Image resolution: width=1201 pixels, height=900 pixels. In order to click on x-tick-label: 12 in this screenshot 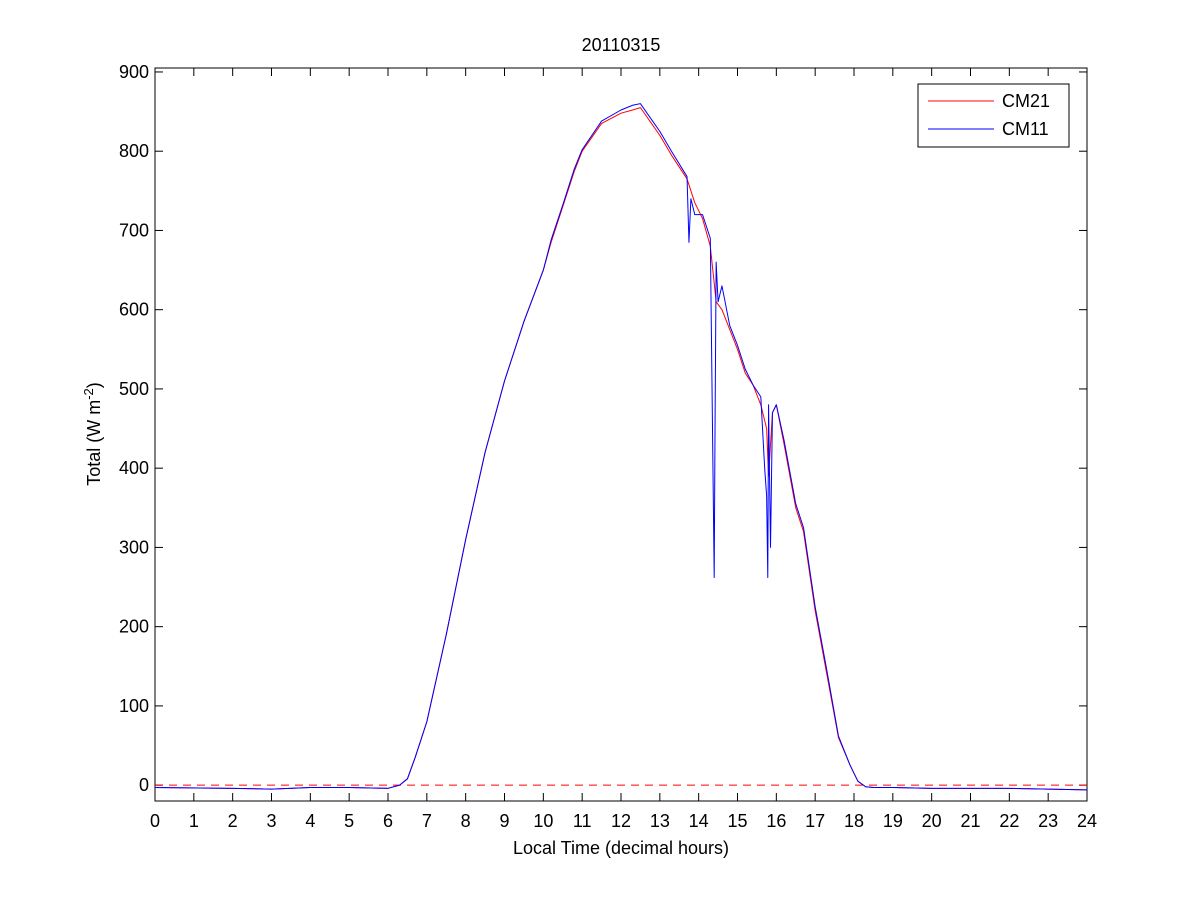, I will do `click(621, 821)`.